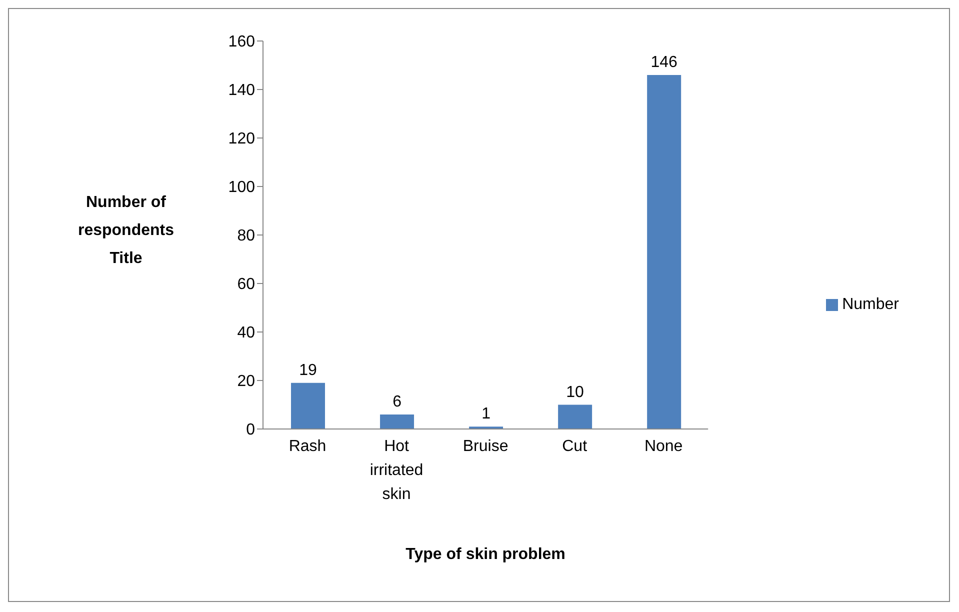  I want to click on y-tick-label: 100, so click(242, 187).